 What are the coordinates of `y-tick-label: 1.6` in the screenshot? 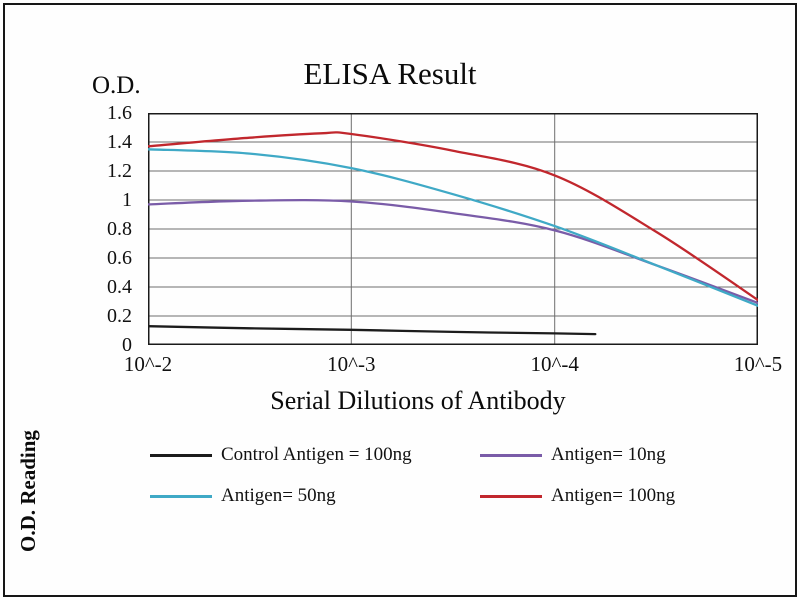 It's located at (119, 113).